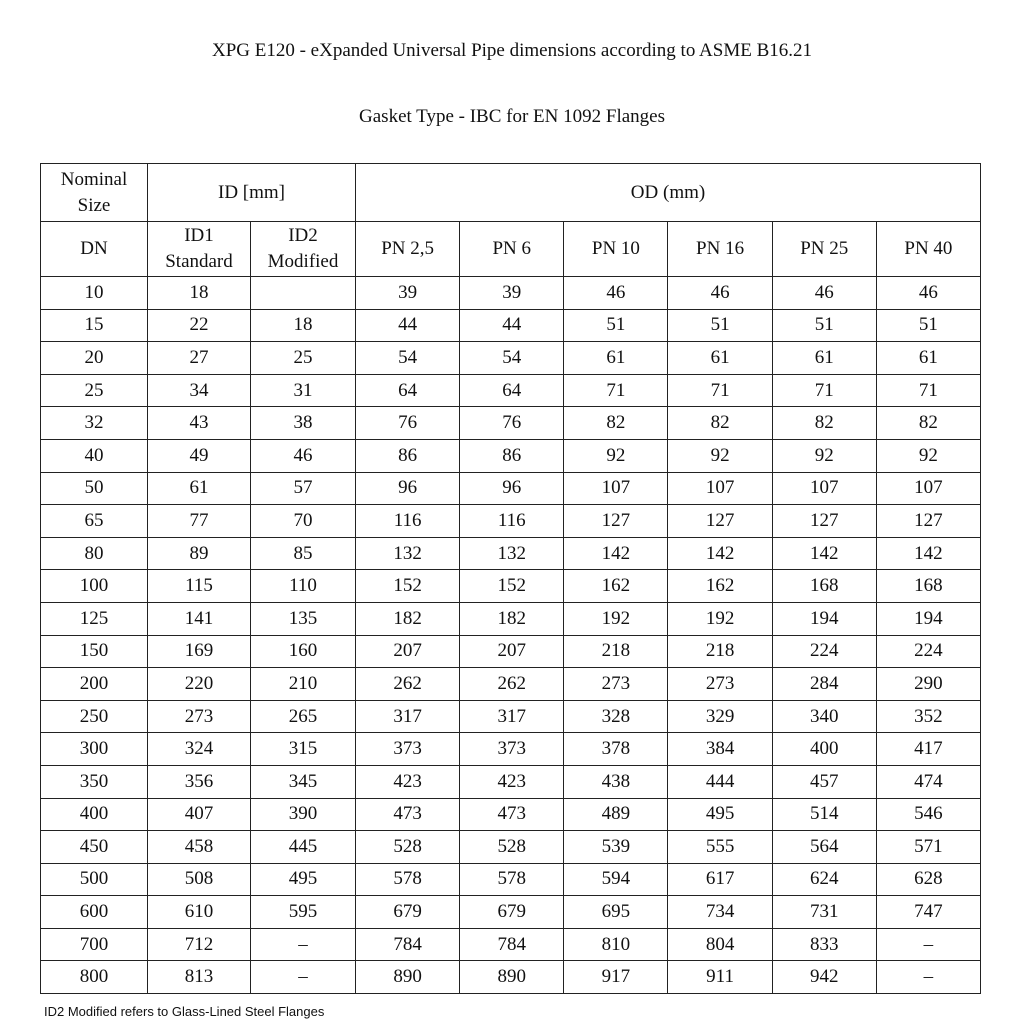 This screenshot has width=1024, height=1027. I want to click on data-cell: 15, so click(94, 325).